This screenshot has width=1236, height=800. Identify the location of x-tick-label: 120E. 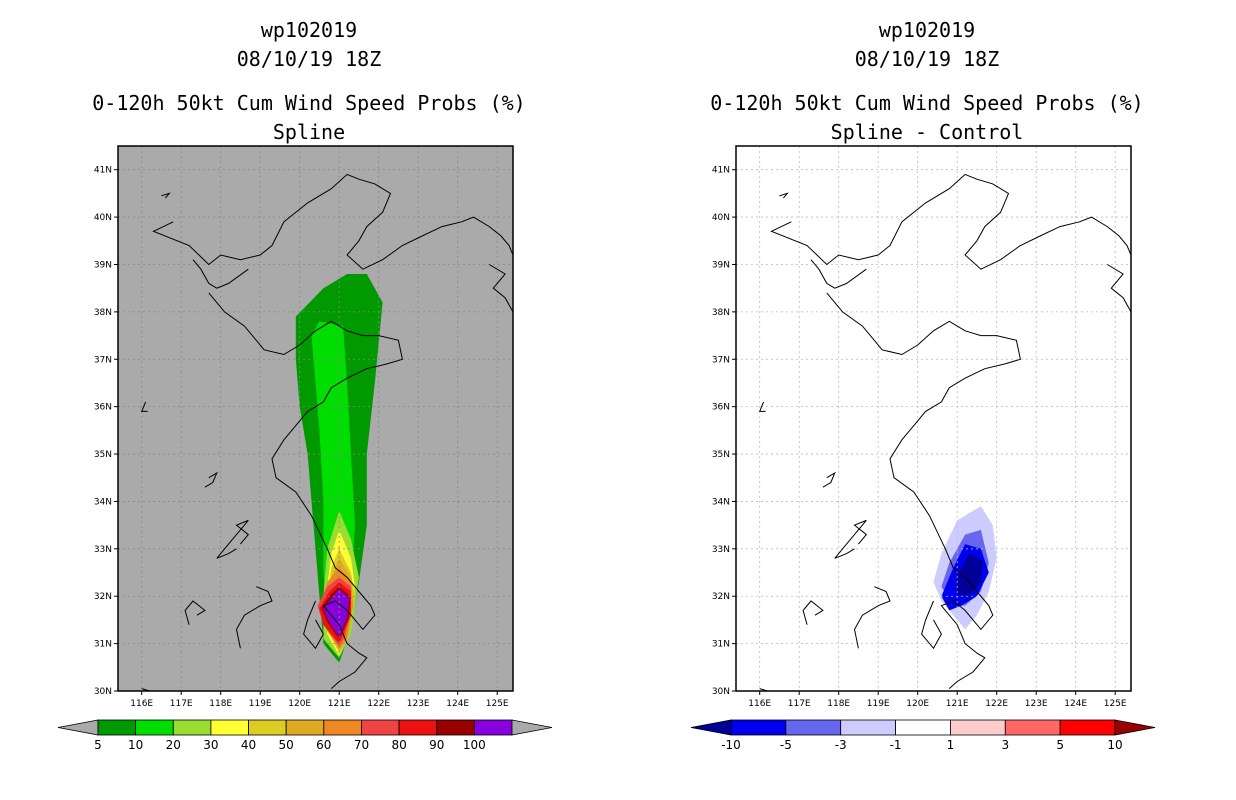
(299, 704).